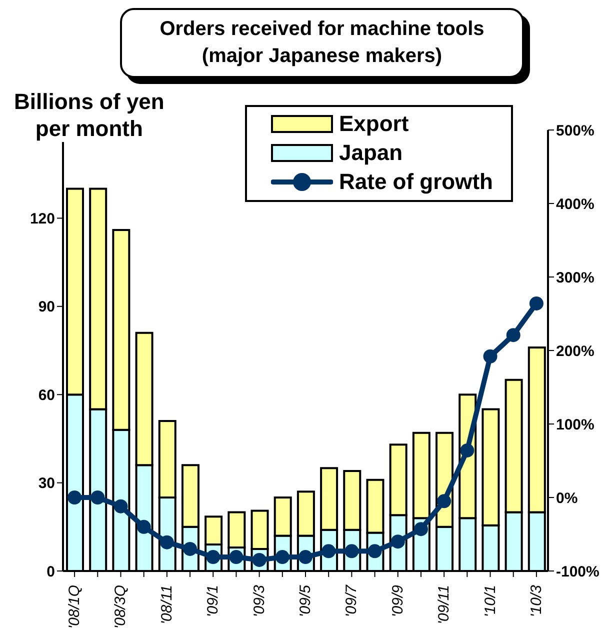  What do you see at coordinates (575, 204) in the screenshot?
I see `y2-tick-label: 400%` at bounding box center [575, 204].